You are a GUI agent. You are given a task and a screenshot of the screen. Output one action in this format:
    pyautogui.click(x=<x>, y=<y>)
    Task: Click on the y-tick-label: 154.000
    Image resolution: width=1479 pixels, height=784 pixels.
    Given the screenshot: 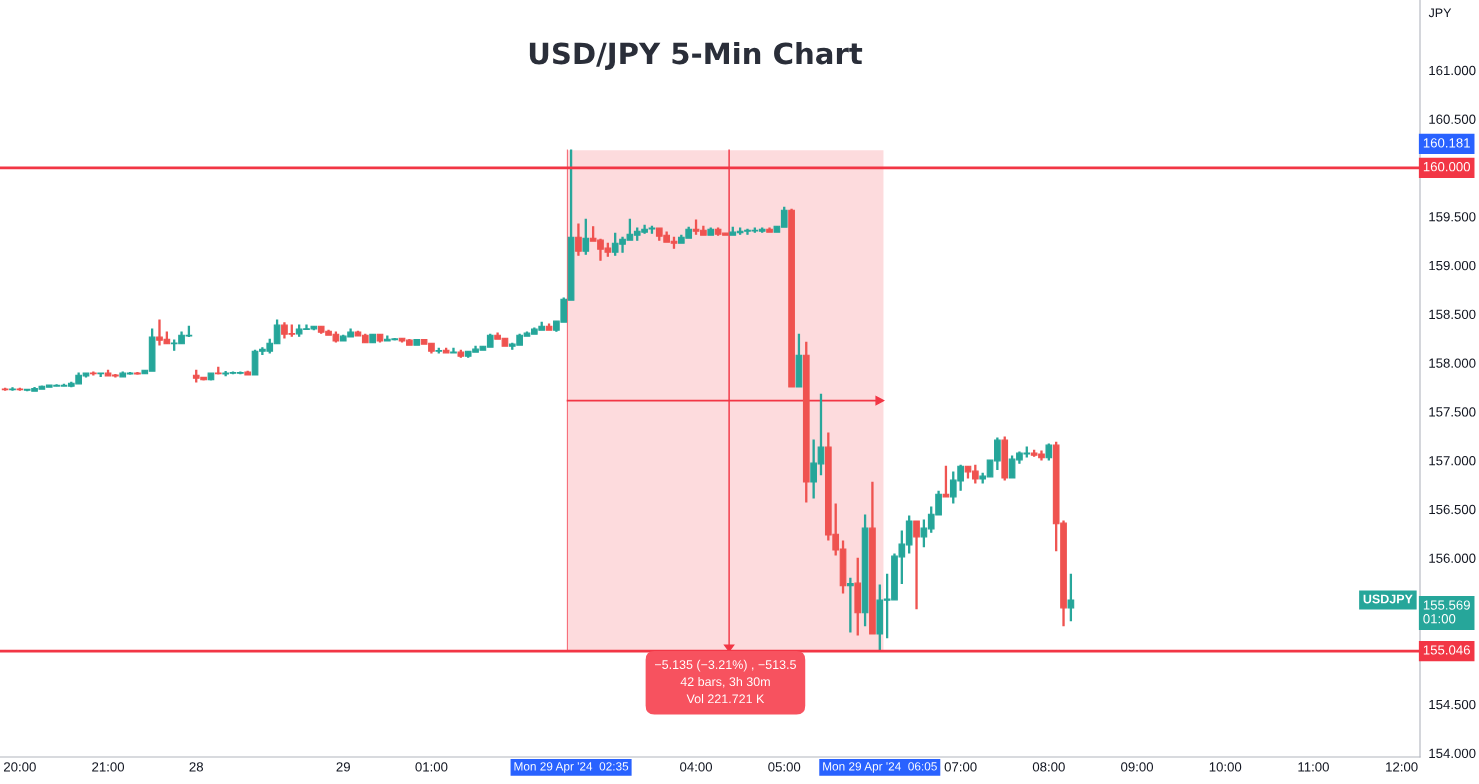 What is the action you would take?
    pyautogui.click(x=1452, y=753)
    